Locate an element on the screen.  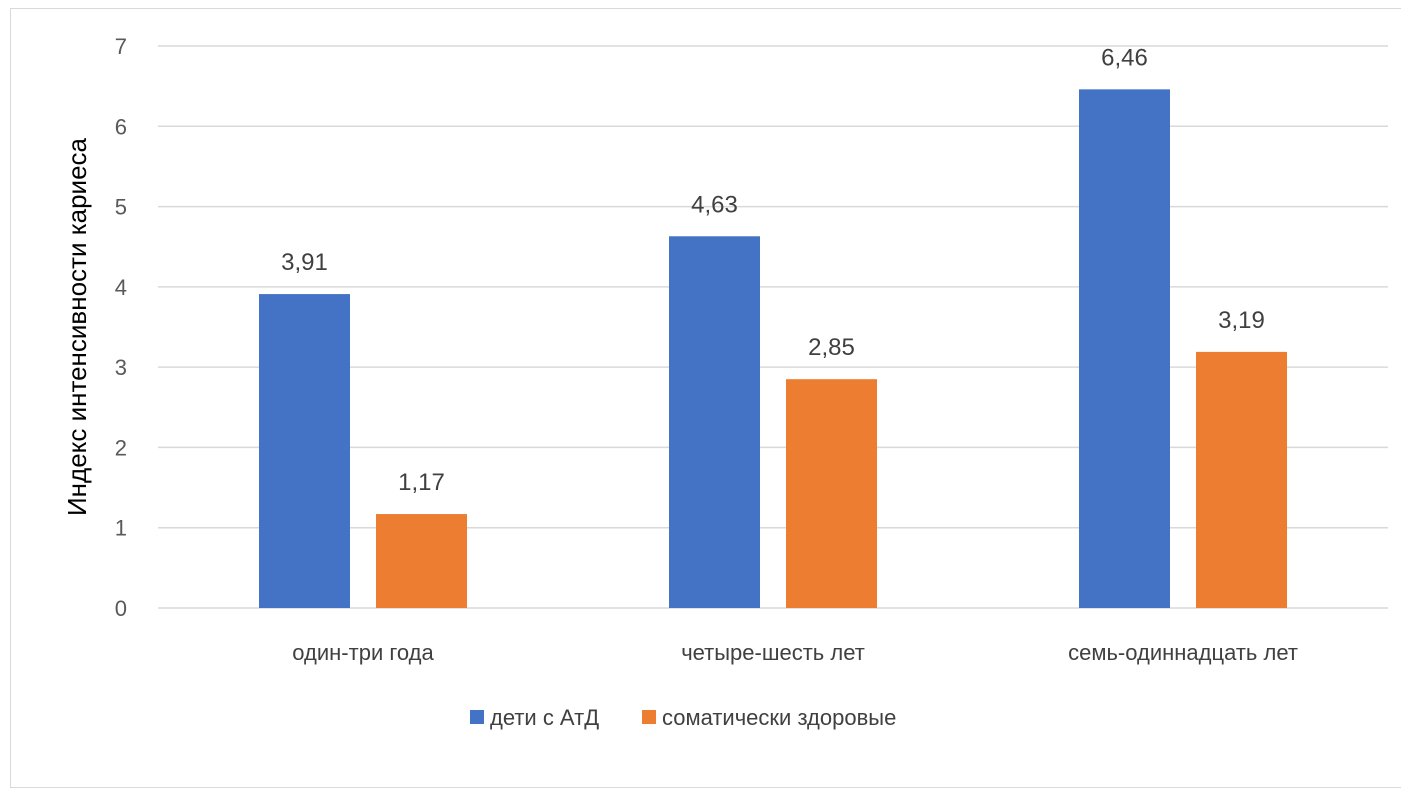
data-label: 2,85 is located at coordinates (831, 347).